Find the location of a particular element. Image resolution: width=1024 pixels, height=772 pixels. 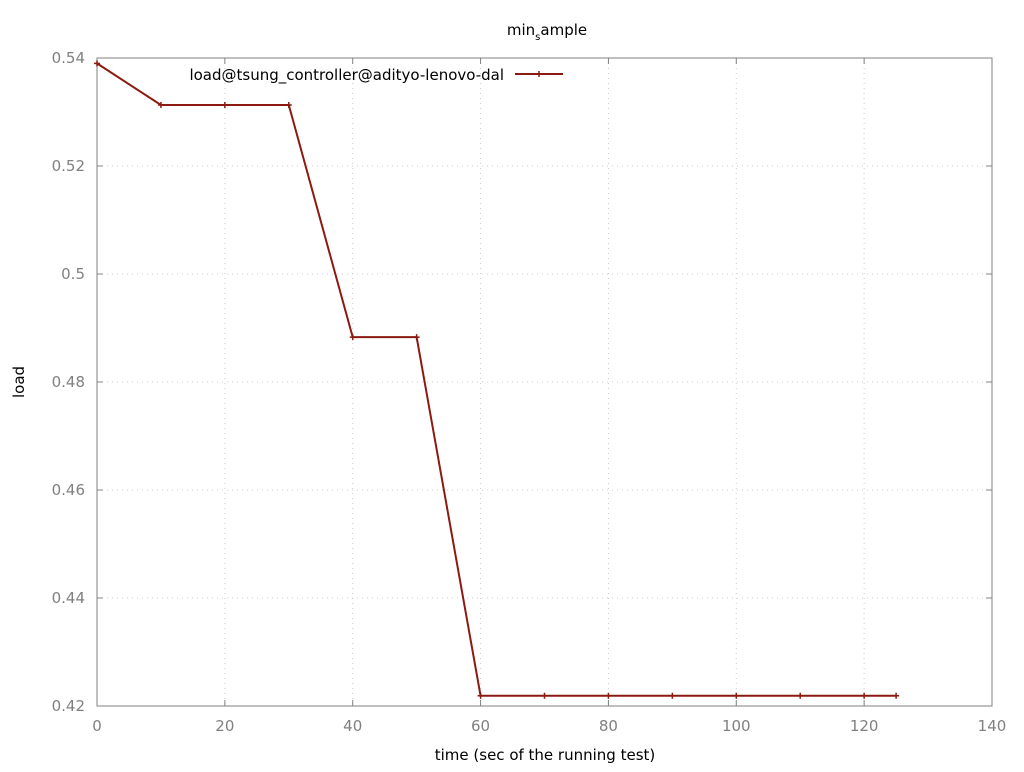

x-tick-label: 80 is located at coordinates (608, 726).